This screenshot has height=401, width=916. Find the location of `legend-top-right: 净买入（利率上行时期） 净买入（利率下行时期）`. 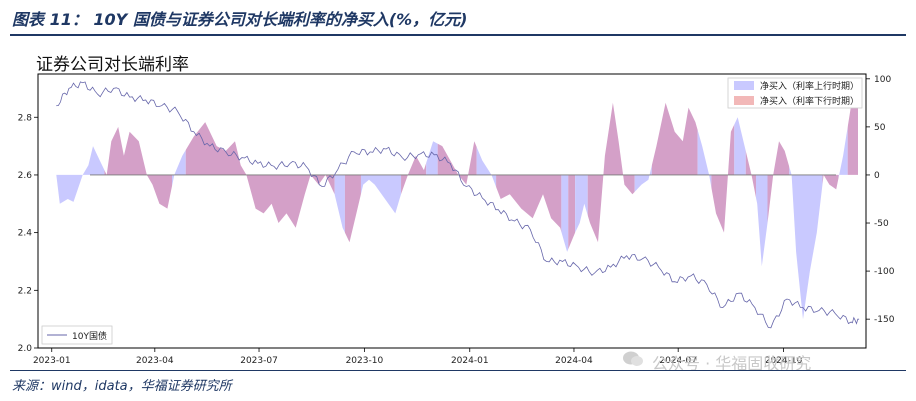

legend-top-right: 净买入（利率上行时期） 净买入（利率下行时期） is located at coordinates (795, 93).